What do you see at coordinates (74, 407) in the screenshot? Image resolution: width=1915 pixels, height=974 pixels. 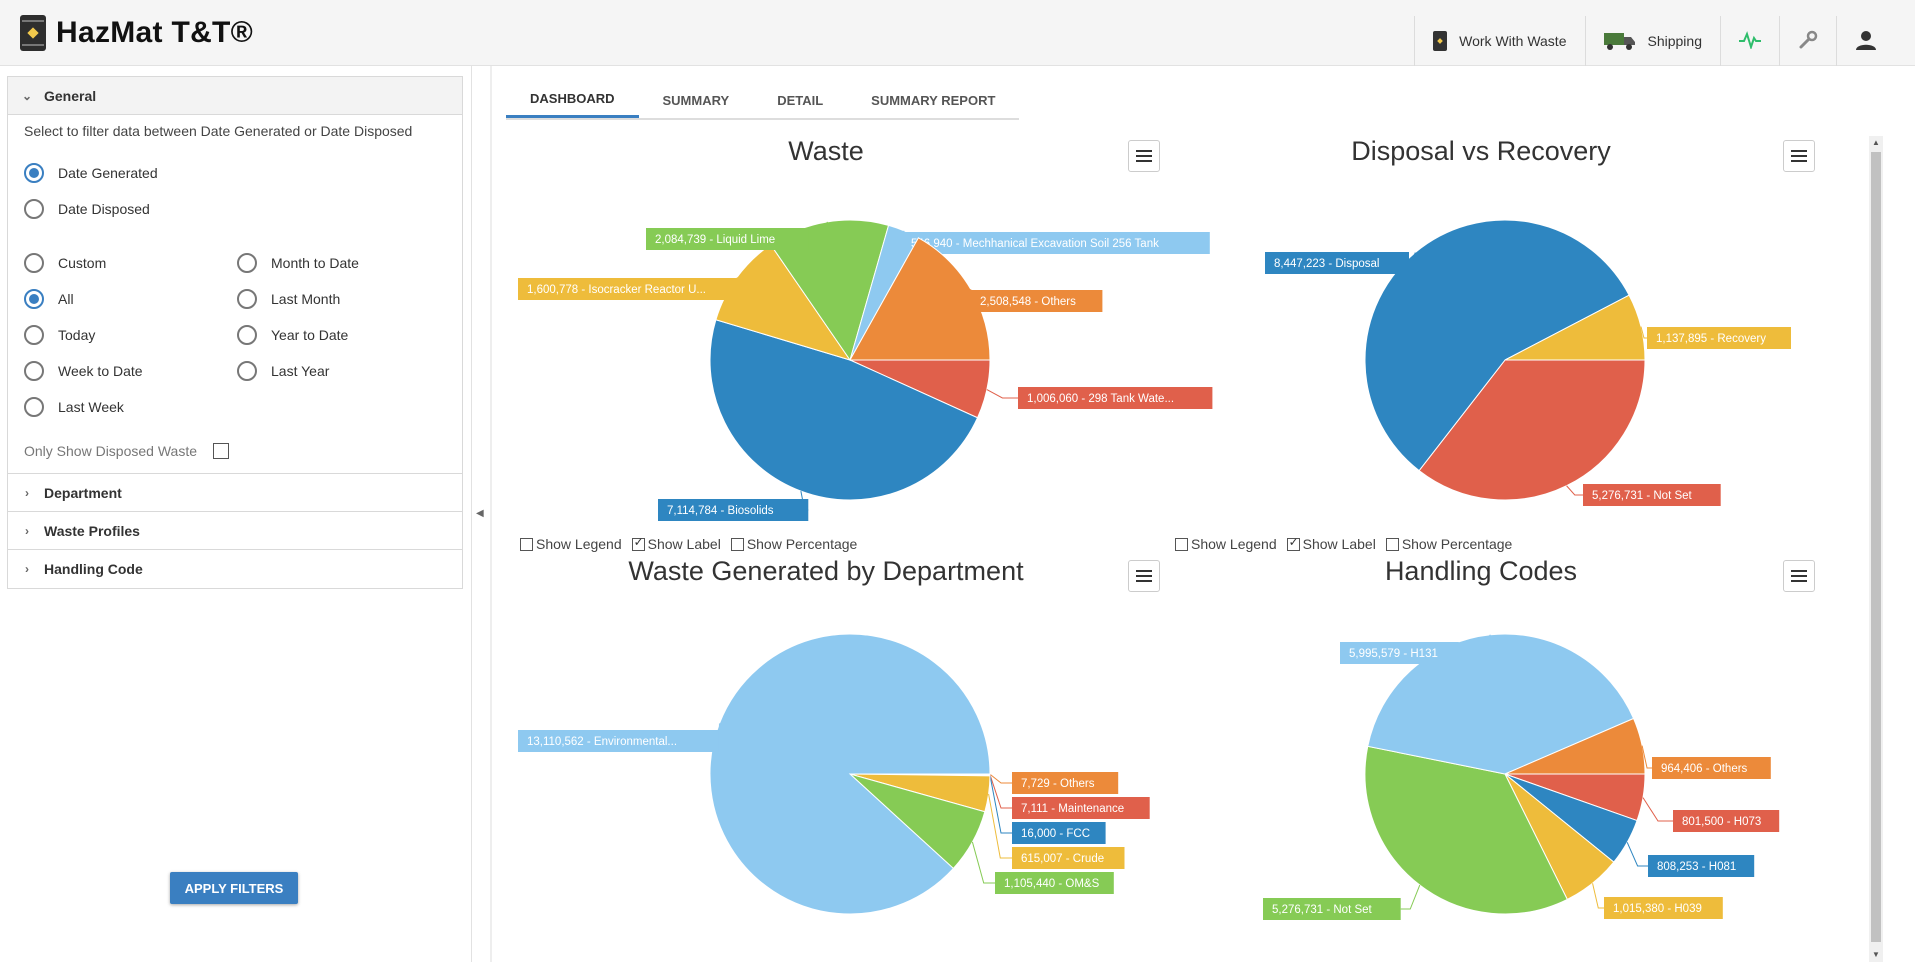 I see `radio-last-week: Last Week` at bounding box center [74, 407].